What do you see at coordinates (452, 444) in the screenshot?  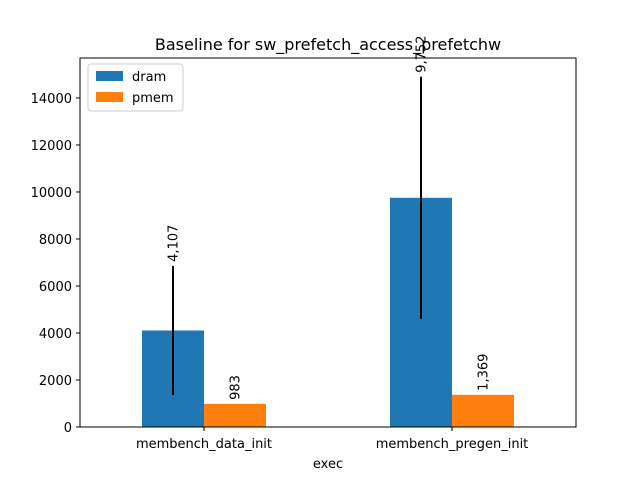 I see `x-tick-label: membench_pregen_init` at bounding box center [452, 444].